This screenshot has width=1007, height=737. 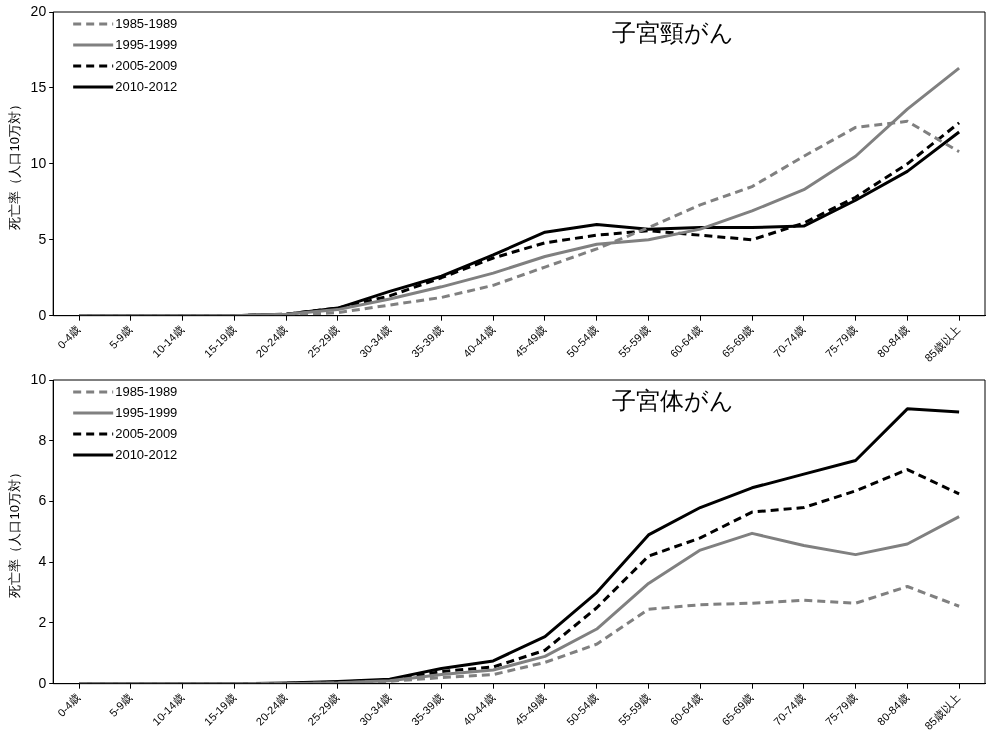 What do you see at coordinates (42, 500) in the screenshot?
I see `y-tick-label: 6` at bounding box center [42, 500].